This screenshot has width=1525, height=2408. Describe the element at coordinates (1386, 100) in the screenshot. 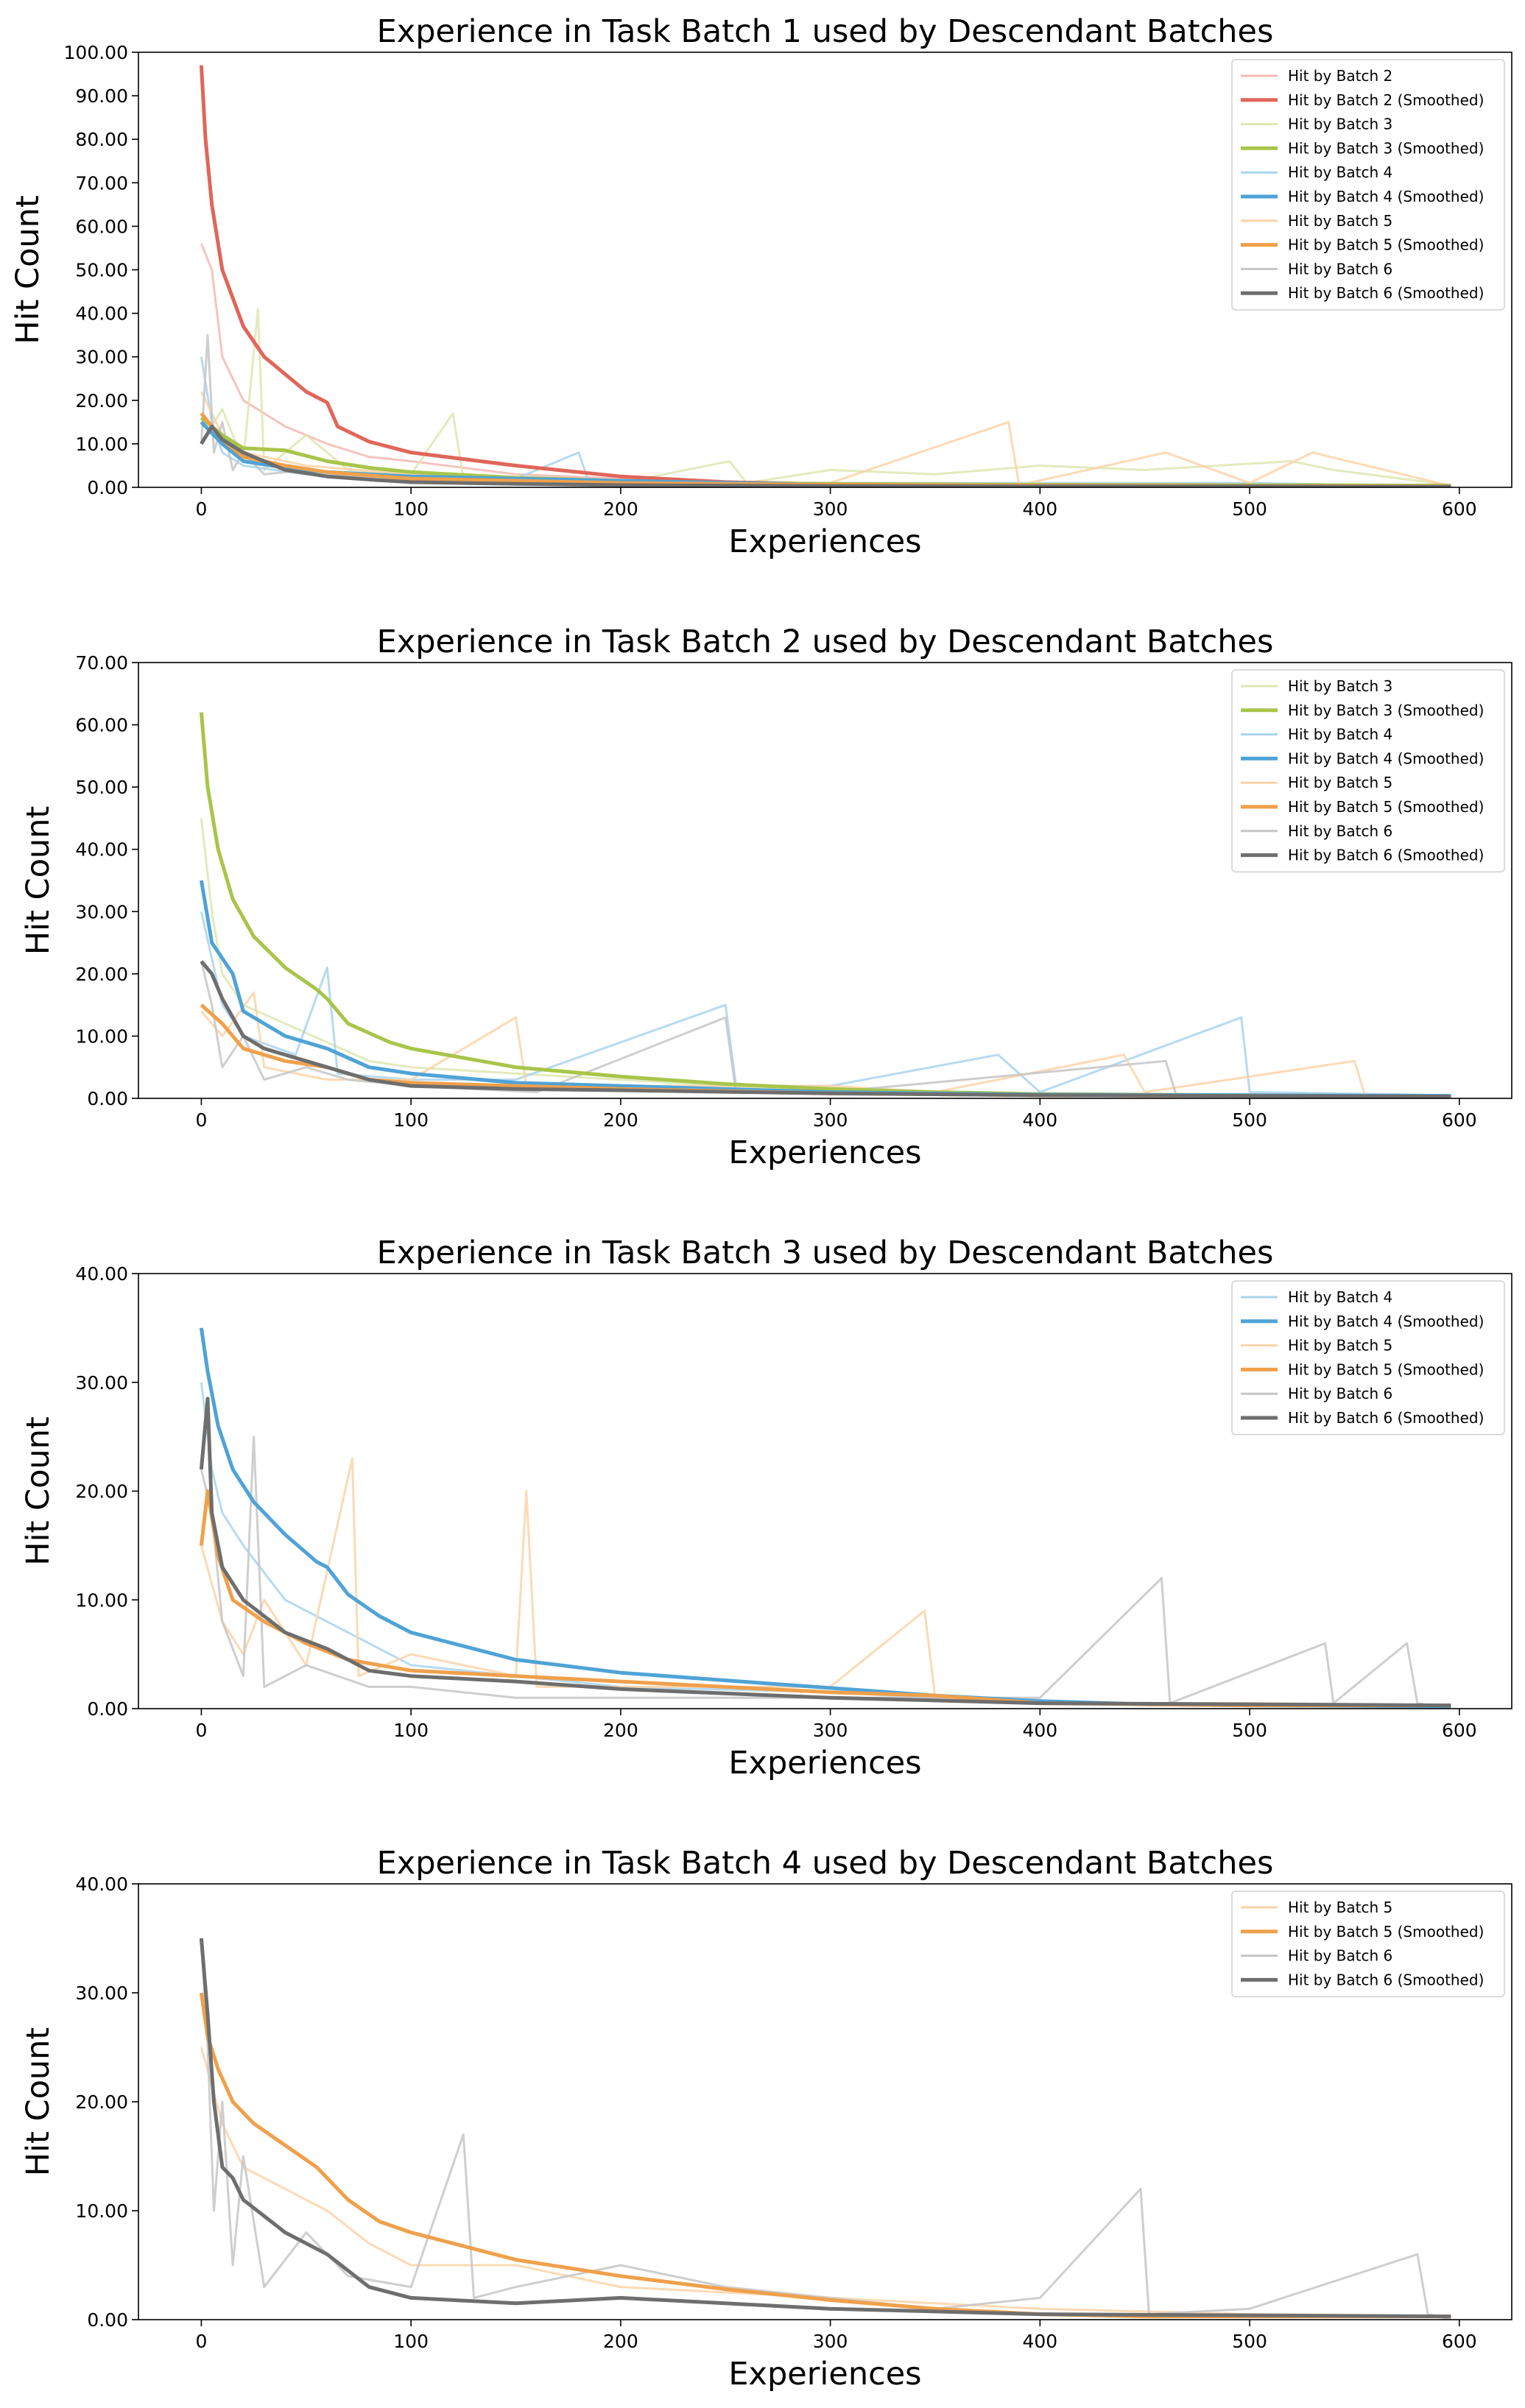

I see `legend-label: Hit by Batch 2 (Smoothed)` at that location.